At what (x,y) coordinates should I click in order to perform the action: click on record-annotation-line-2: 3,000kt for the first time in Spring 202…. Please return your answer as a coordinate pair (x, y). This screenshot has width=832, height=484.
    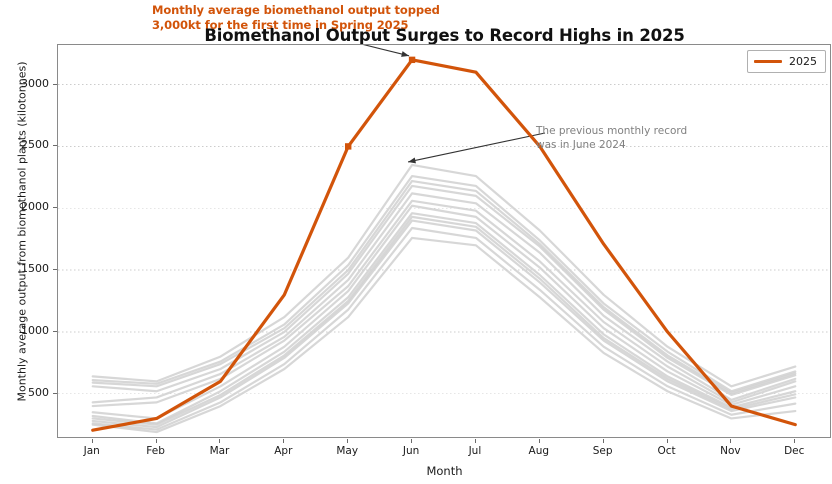
    Looking at the image, I should click on (280, 24).